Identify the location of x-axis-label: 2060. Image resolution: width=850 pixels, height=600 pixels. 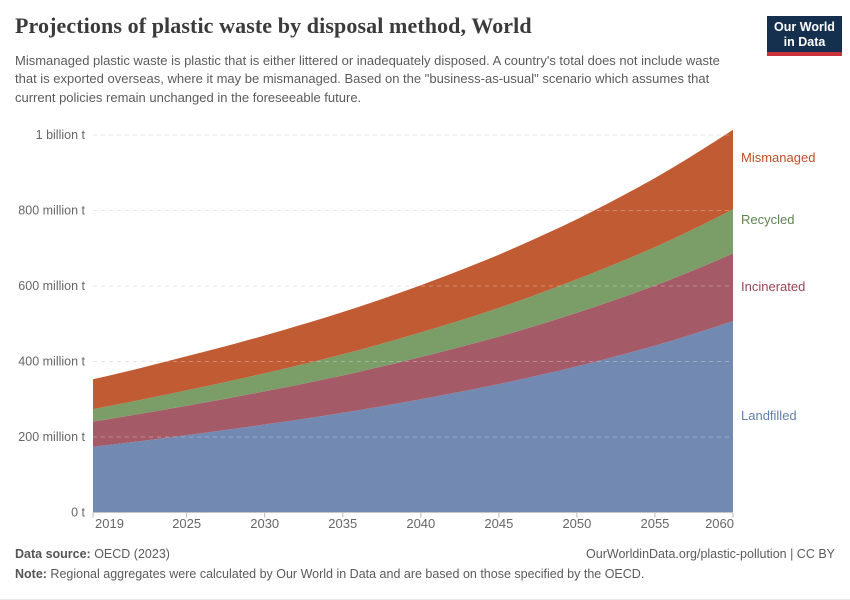
(719, 523).